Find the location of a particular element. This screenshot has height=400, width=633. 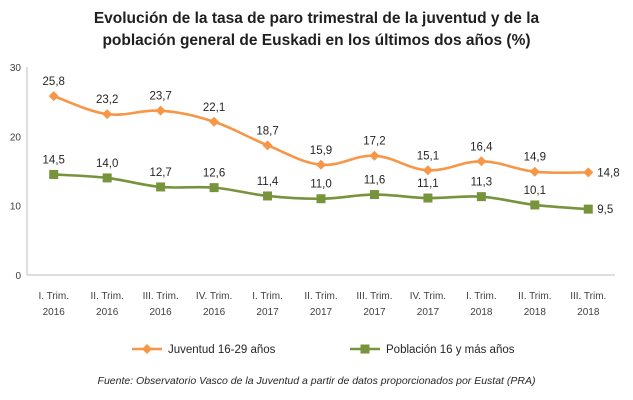

data-label: 15,9 is located at coordinates (321, 151).